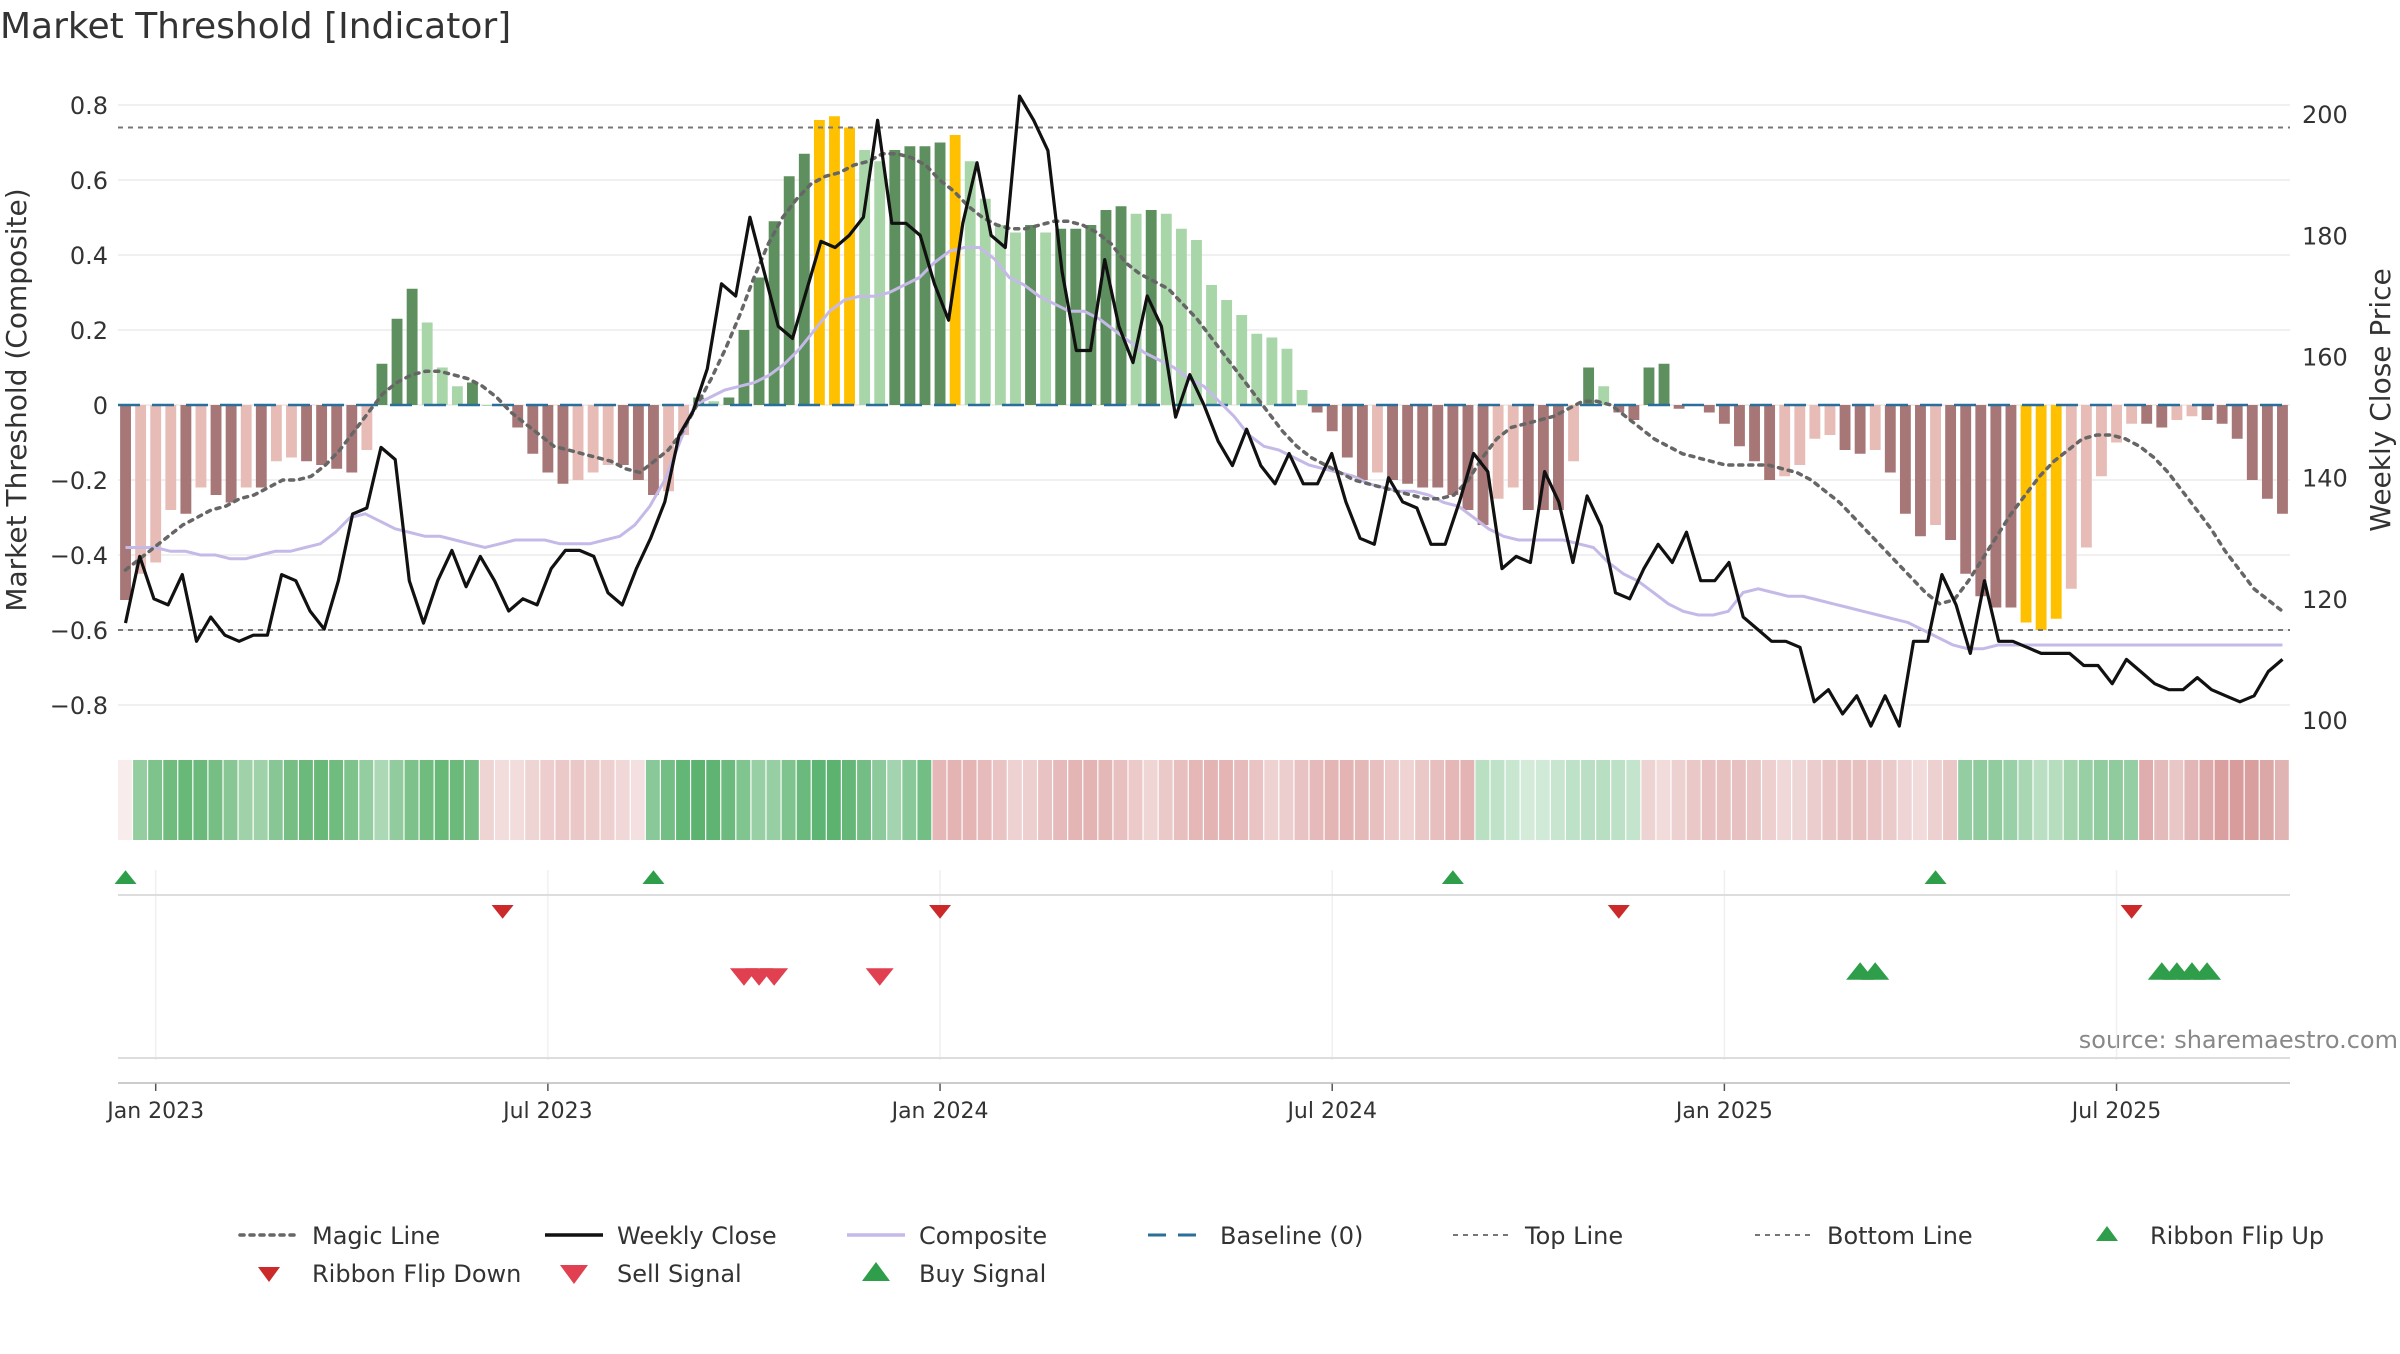  Describe the element at coordinates (2325, 479) in the screenshot. I see `y2-tick-label: 140` at that location.